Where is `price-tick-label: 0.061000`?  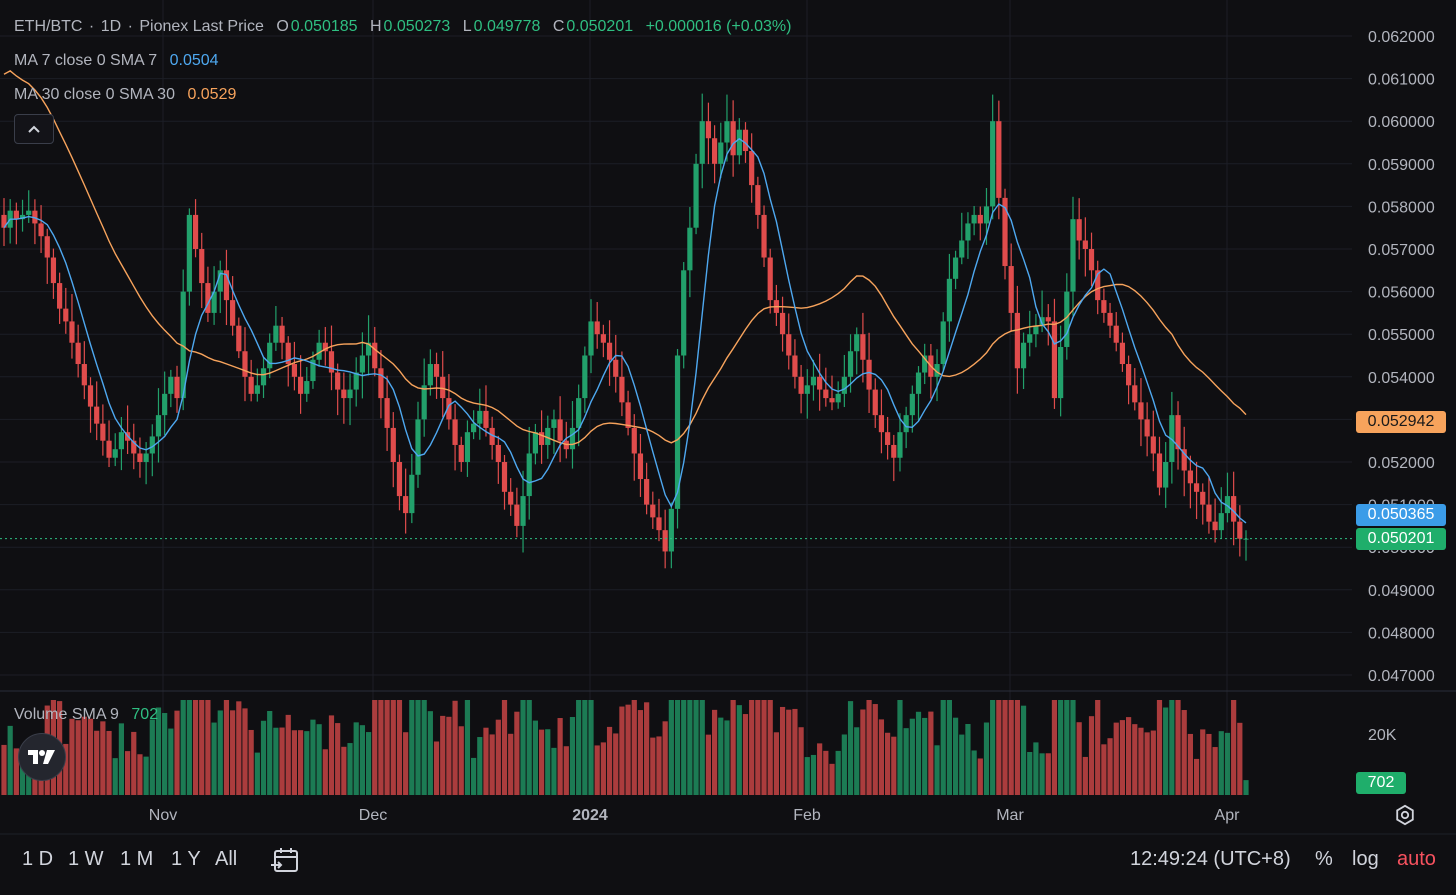 price-tick-label: 0.061000 is located at coordinates (1401, 80).